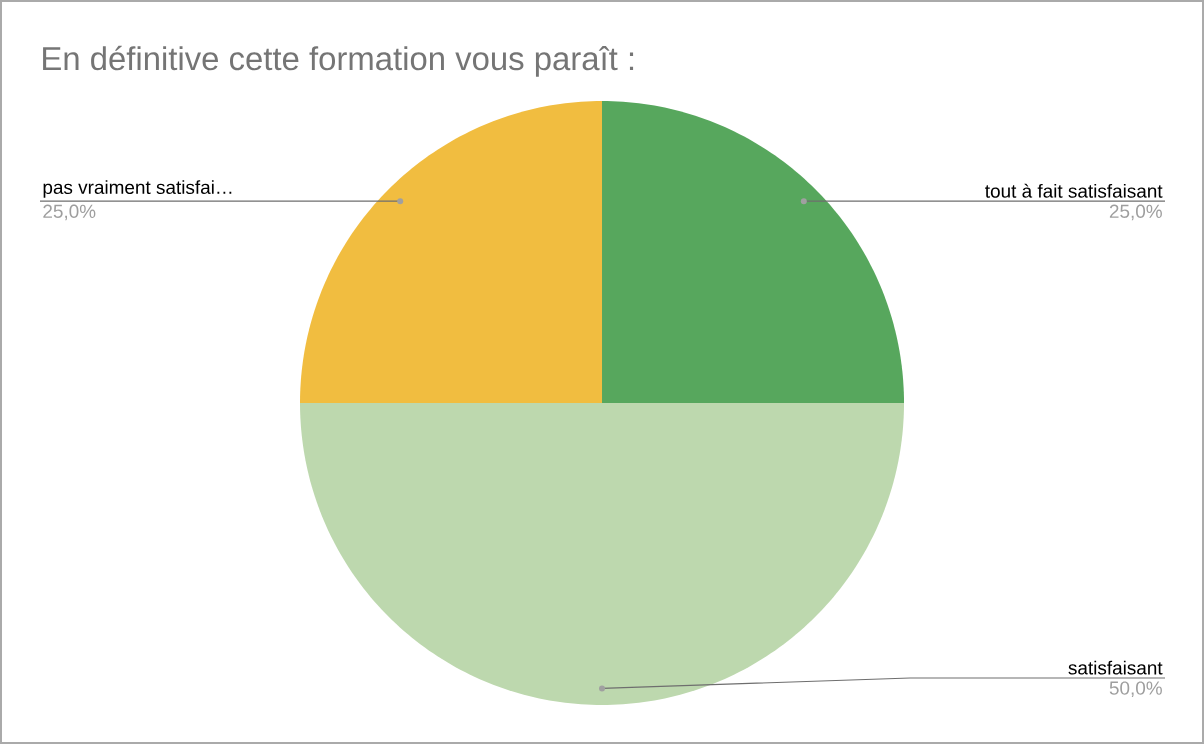 Image resolution: width=1204 pixels, height=744 pixels. I want to click on slice-label: tout à fait satisfaisant, so click(1074, 190).